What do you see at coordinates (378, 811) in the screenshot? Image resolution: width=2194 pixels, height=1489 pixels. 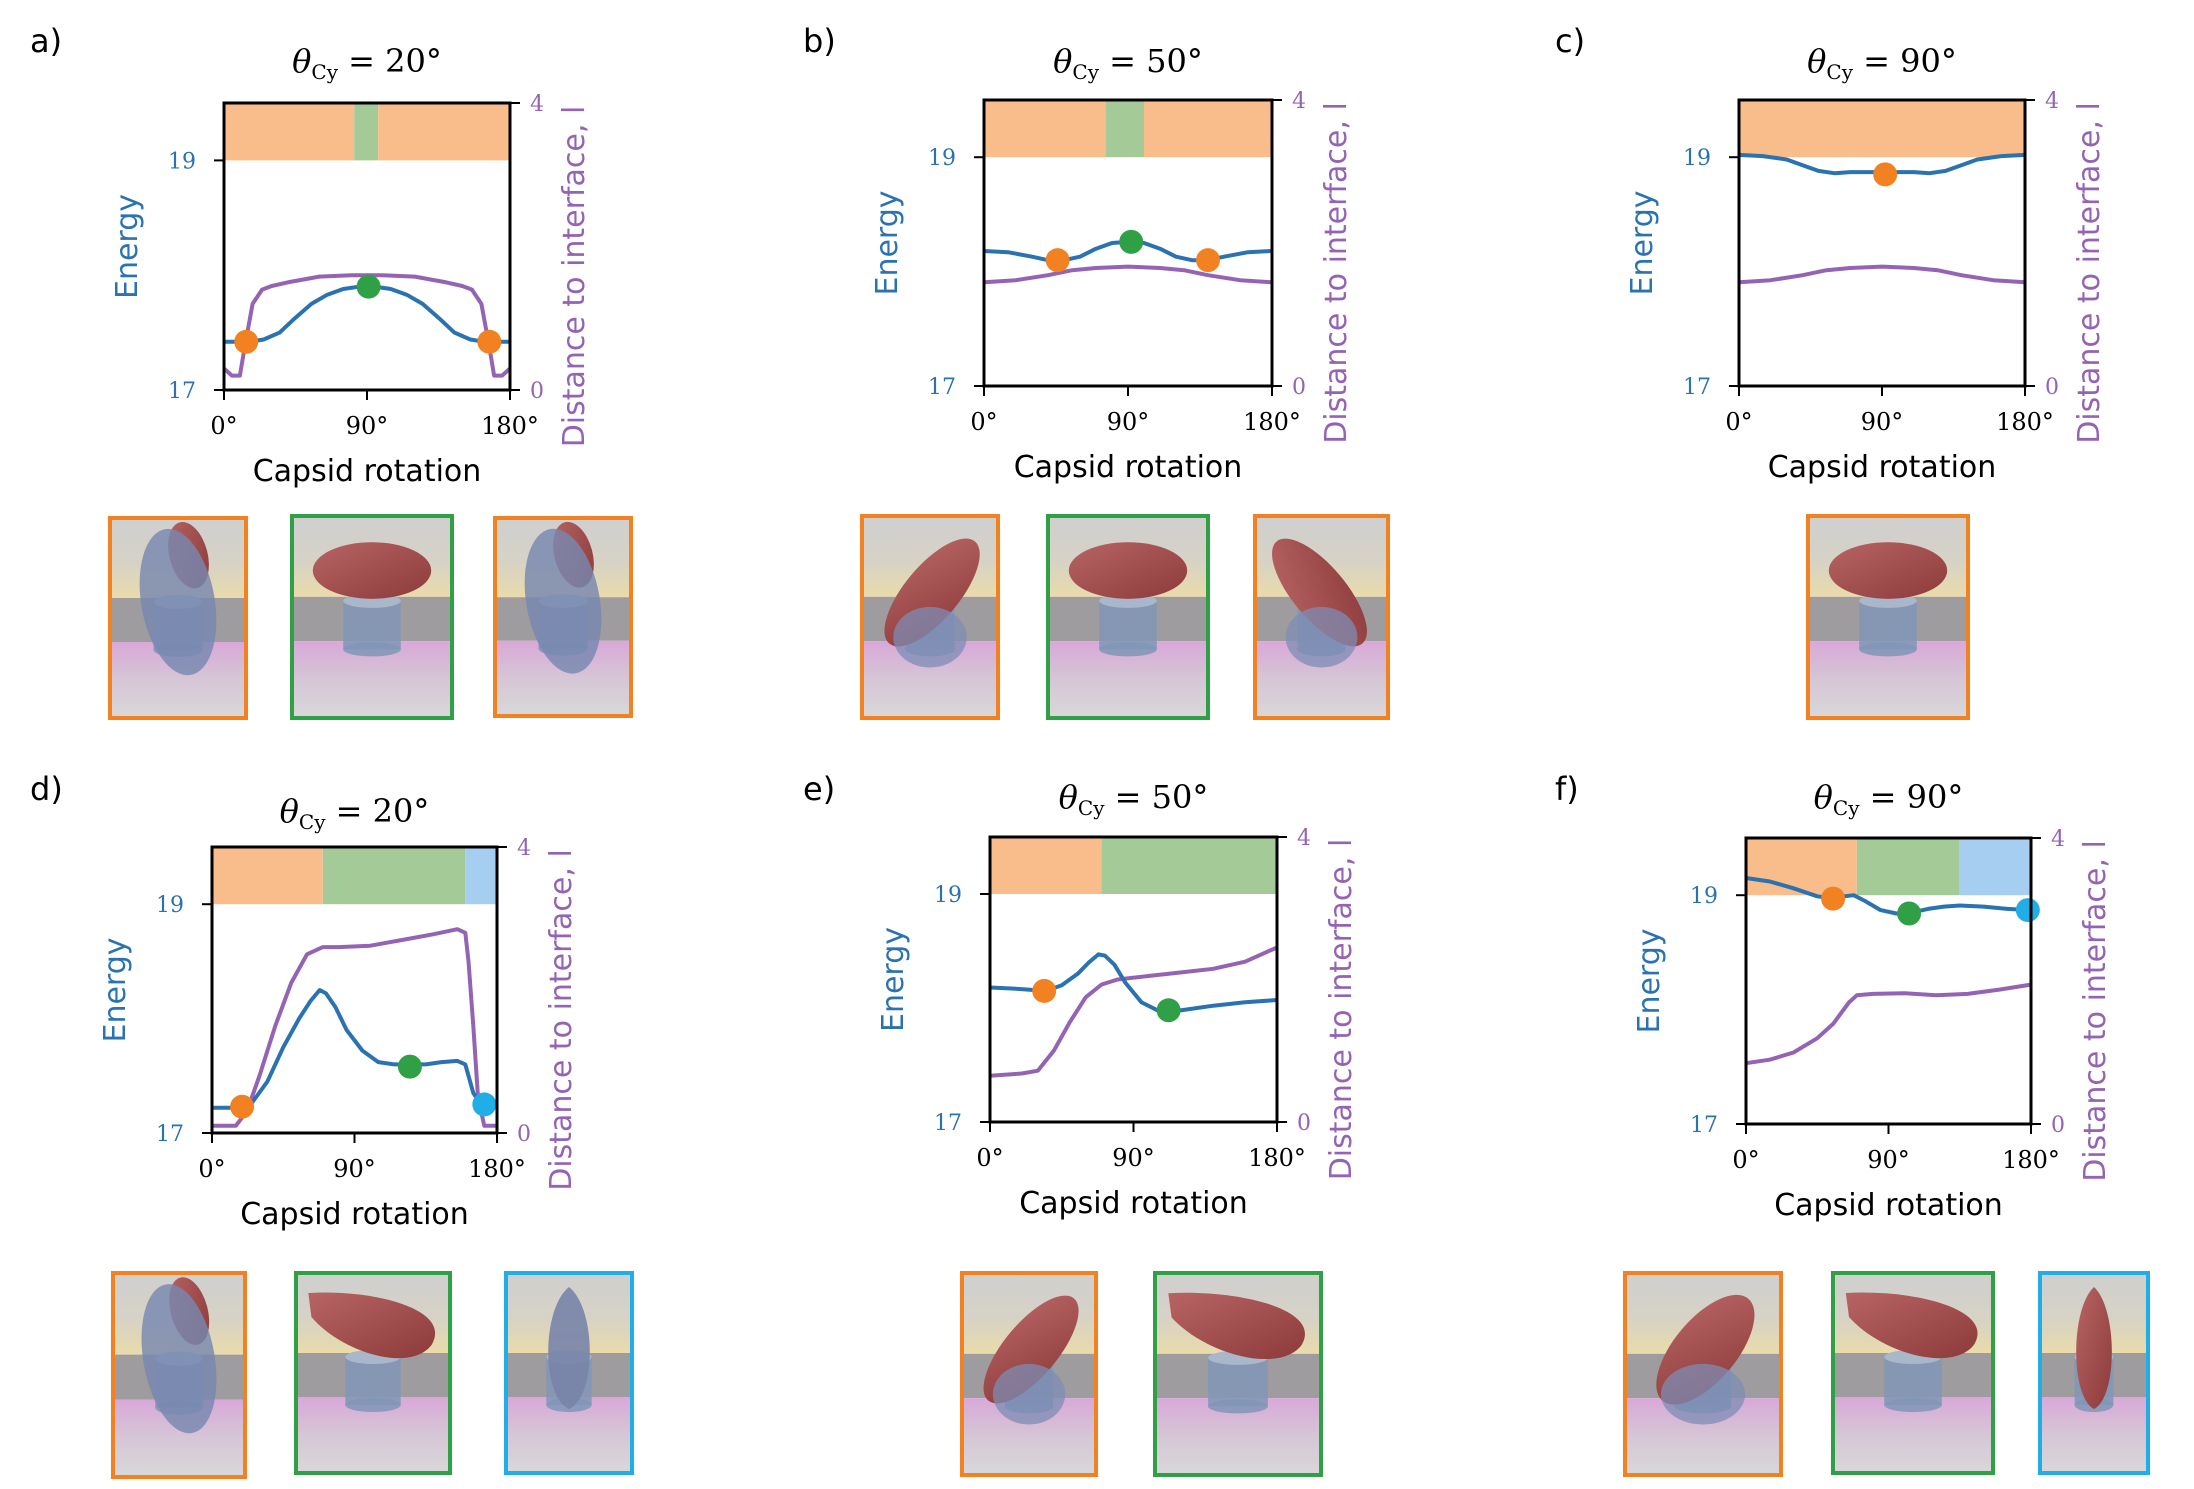 I see `title-value: = 20°` at bounding box center [378, 811].